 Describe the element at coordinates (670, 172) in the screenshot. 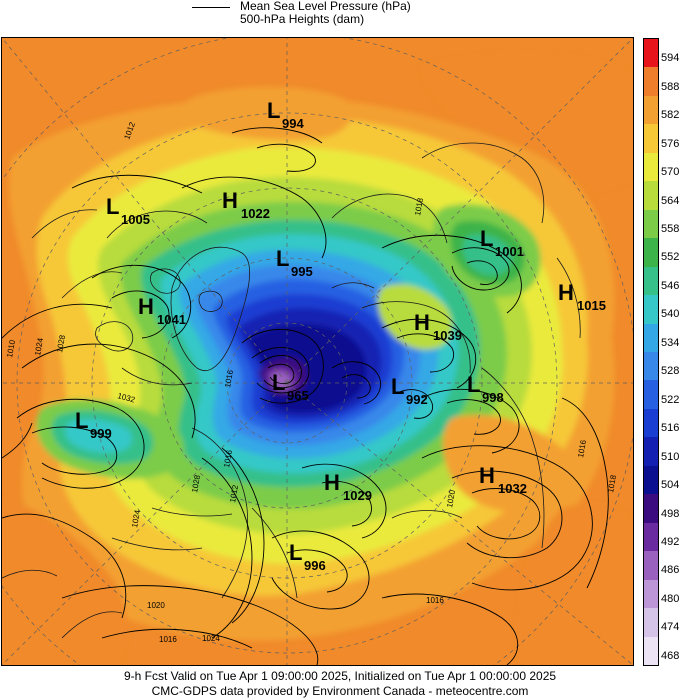

I see `color-scale-label: 570` at that location.